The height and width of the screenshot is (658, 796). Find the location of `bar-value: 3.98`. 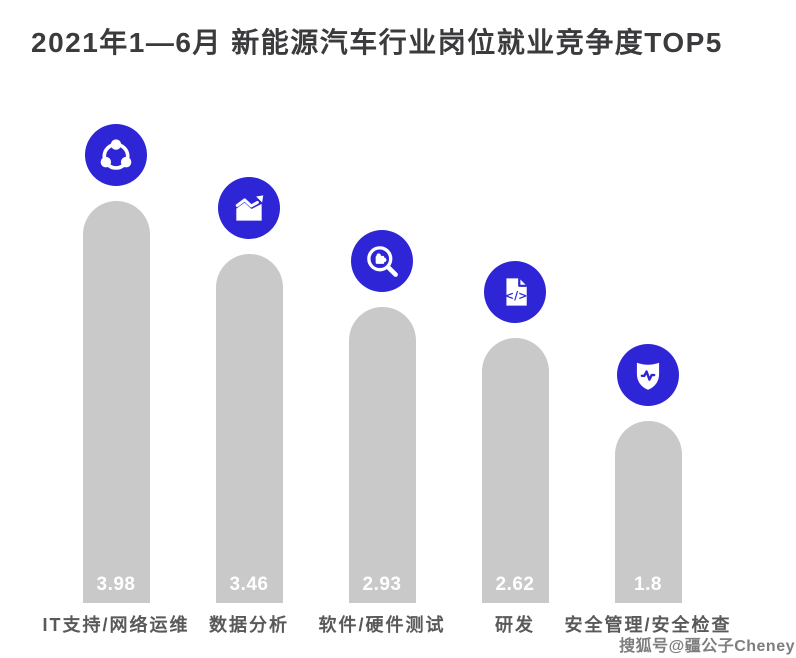

bar-value: 3.98 is located at coordinates (116, 584).